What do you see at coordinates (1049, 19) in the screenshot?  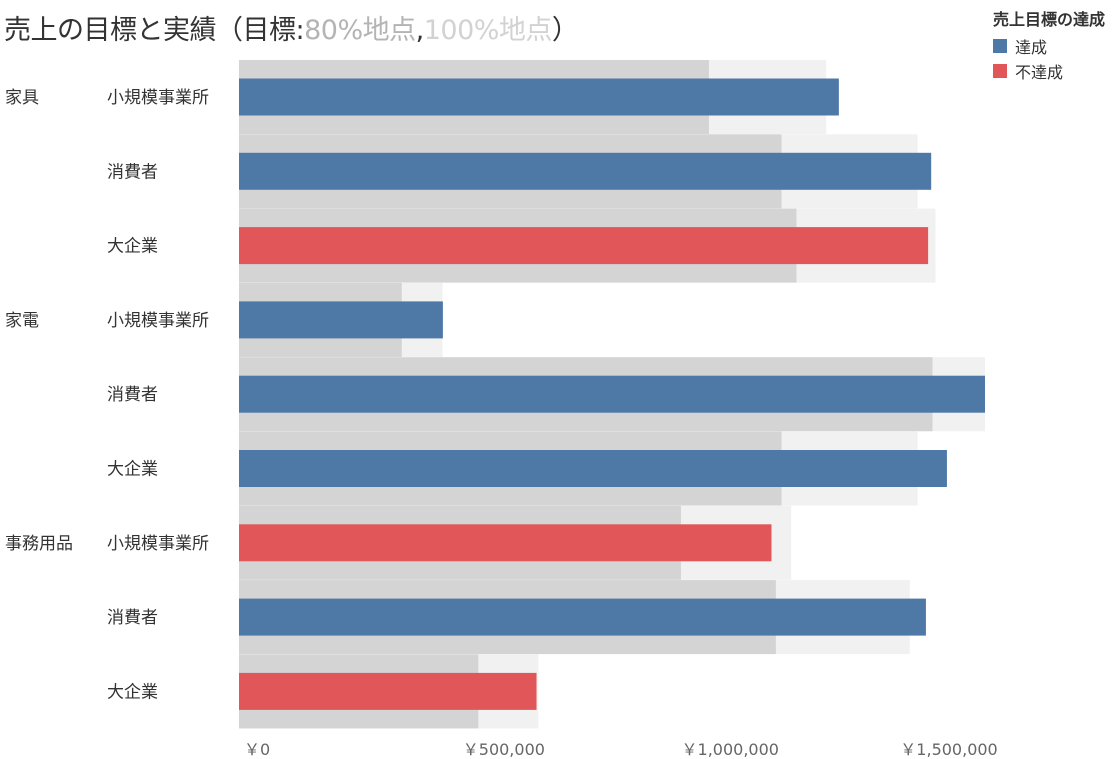 I see `legend-title: 売上目標の達成` at bounding box center [1049, 19].